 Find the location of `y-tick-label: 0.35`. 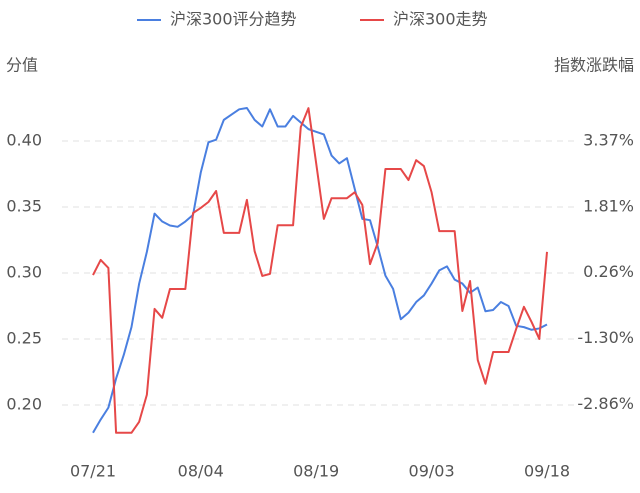

y-tick-label: 0.35 is located at coordinates (24, 206).